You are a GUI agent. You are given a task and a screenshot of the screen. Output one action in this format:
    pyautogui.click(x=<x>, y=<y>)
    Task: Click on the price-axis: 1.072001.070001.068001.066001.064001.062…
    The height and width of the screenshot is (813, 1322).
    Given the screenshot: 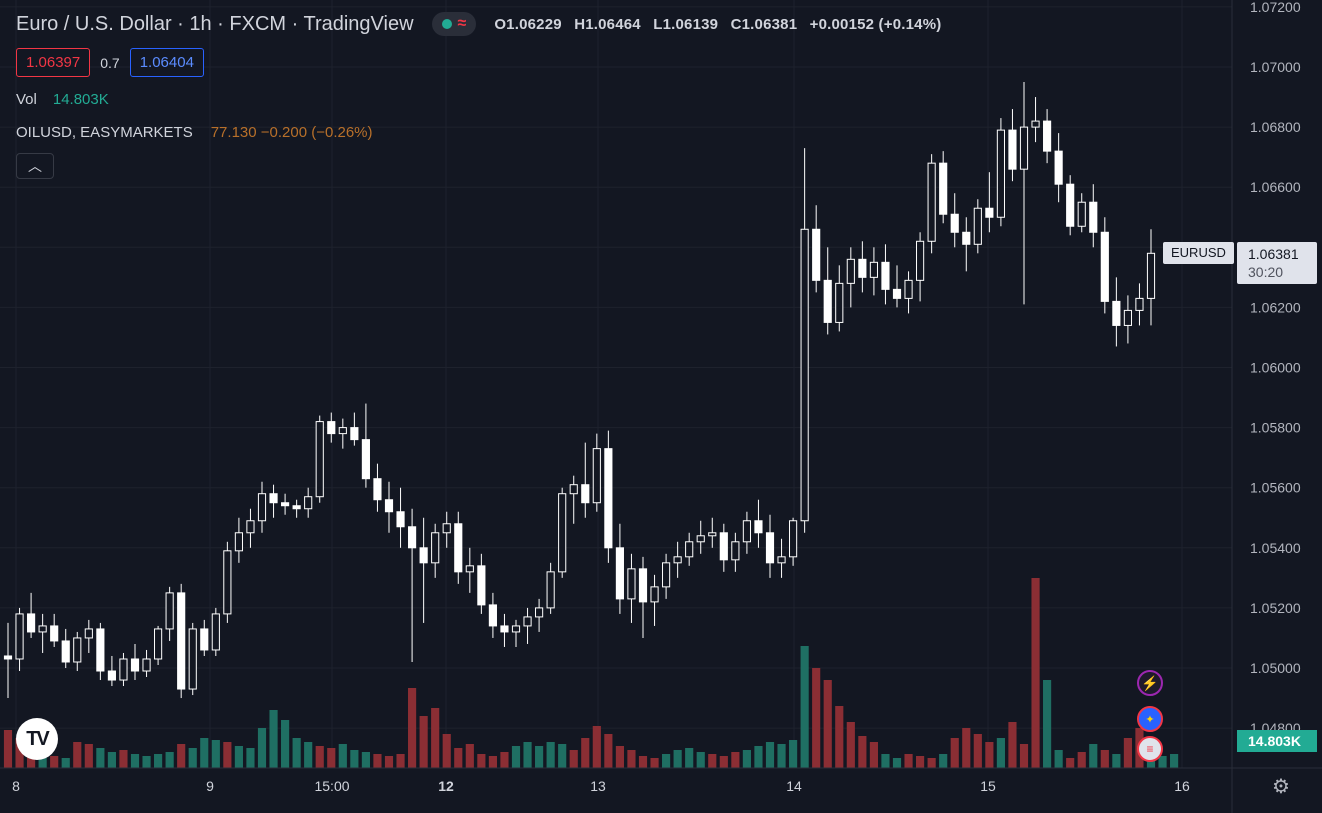 What is the action you would take?
    pyautogui.click(x=1275, y=368)
    